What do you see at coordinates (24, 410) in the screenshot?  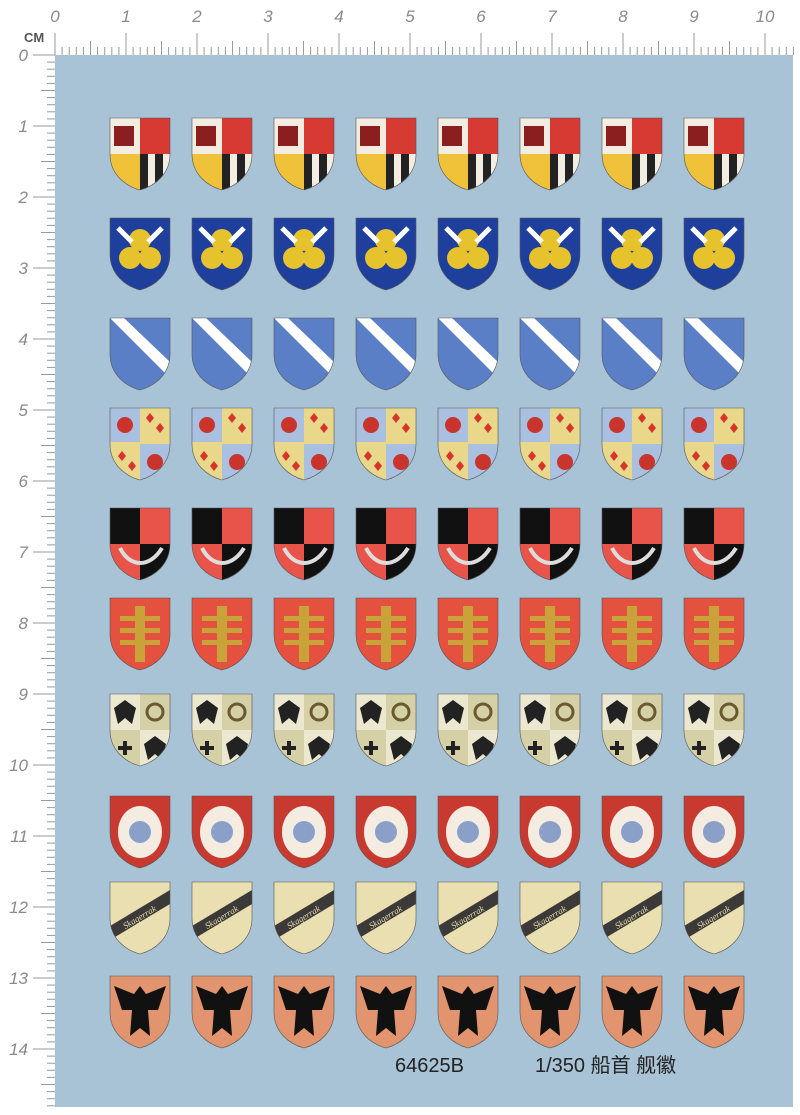 I see `ruler-label: 5` at bounding box center [24, 410].